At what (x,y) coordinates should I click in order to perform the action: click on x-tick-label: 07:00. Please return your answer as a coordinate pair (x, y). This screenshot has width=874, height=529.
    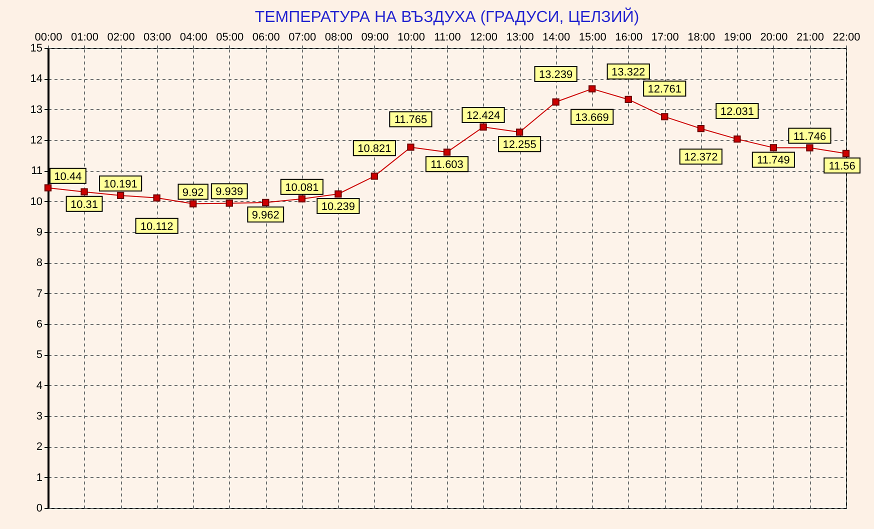
    Looking at the image, I should click on (302, 38).